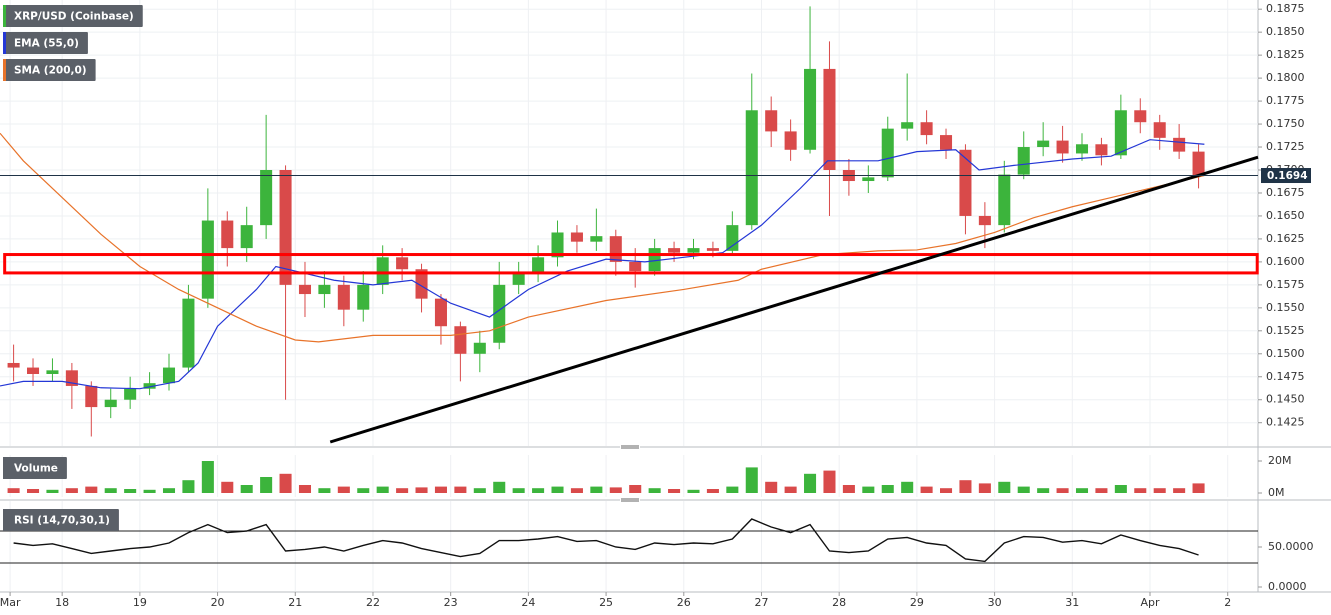  I want to click on legend-chip: SMA (200,0), so click(49, 70).